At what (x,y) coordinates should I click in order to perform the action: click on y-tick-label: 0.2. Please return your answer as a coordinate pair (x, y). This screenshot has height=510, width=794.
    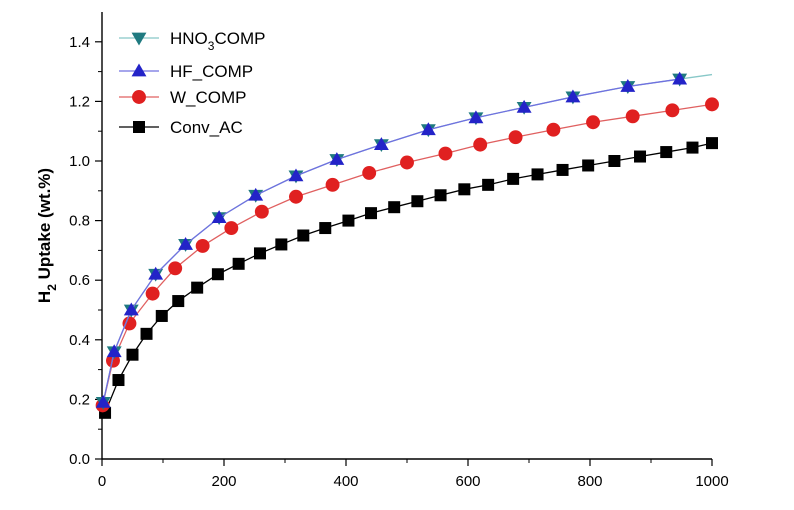
    Looking at the image, I should click on (79, 399).